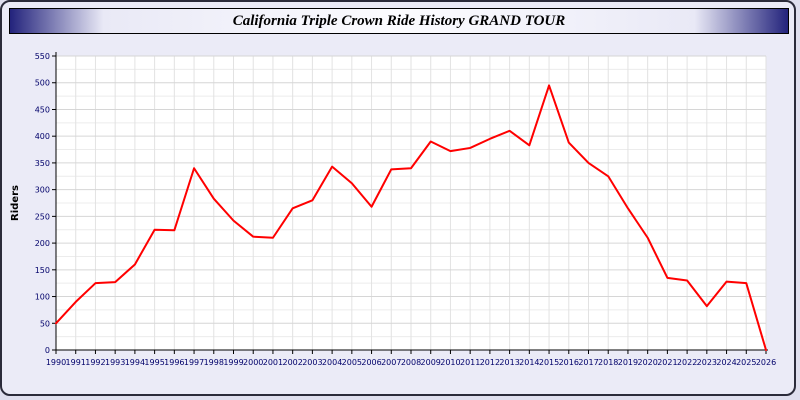  Describe the element at coordinates (47, 350) in the screenshot. I see `svg-text: 0` at that location.